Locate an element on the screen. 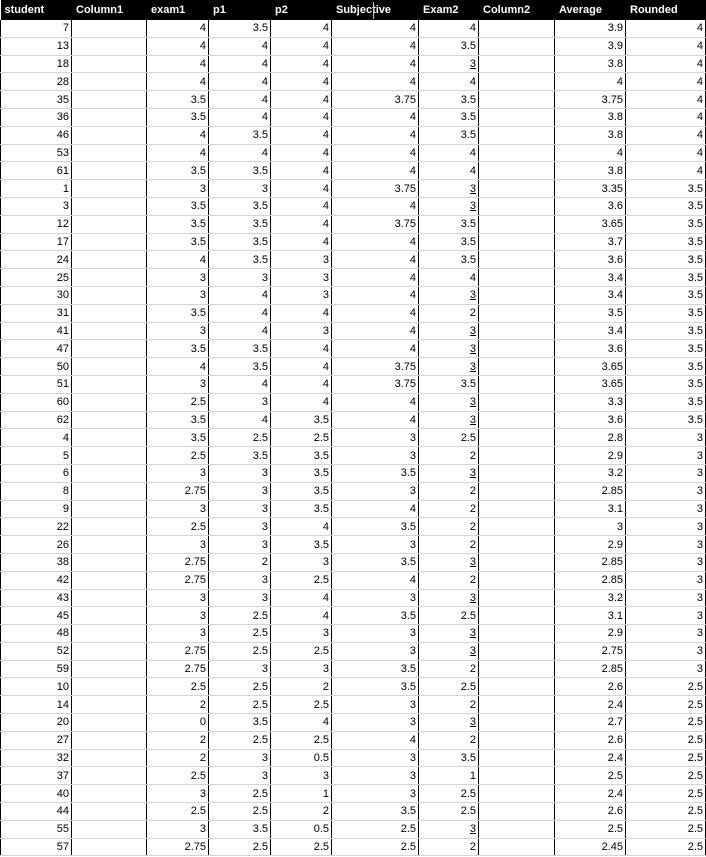 Image resolution: width=706 pixels, height=857 pixels. cell-average: 3.9 is located at coordinates (590, 46).